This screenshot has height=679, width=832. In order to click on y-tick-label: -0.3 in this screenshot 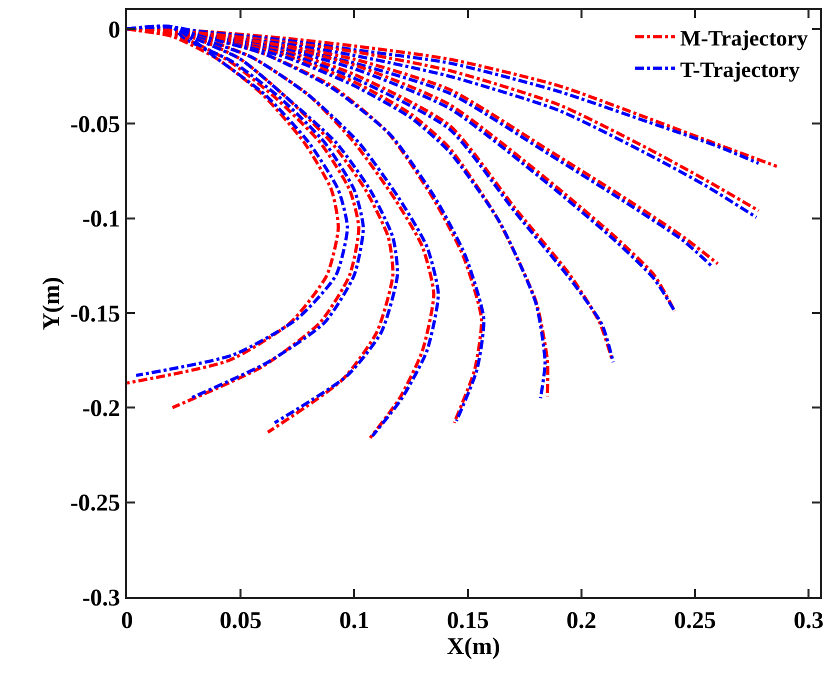, I will do `click(101, 598)`.